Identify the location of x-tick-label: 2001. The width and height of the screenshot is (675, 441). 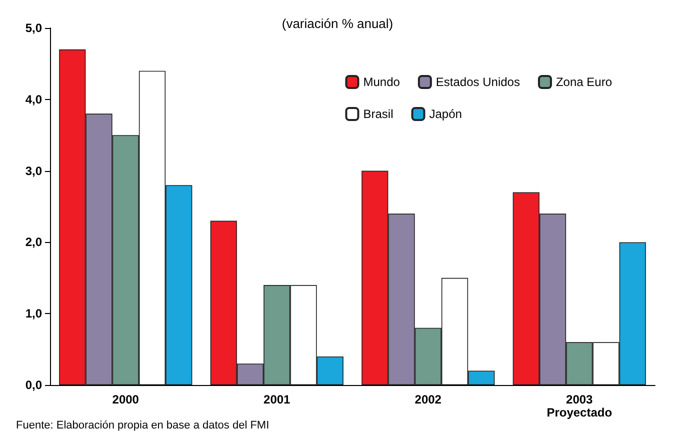
(277, 399).